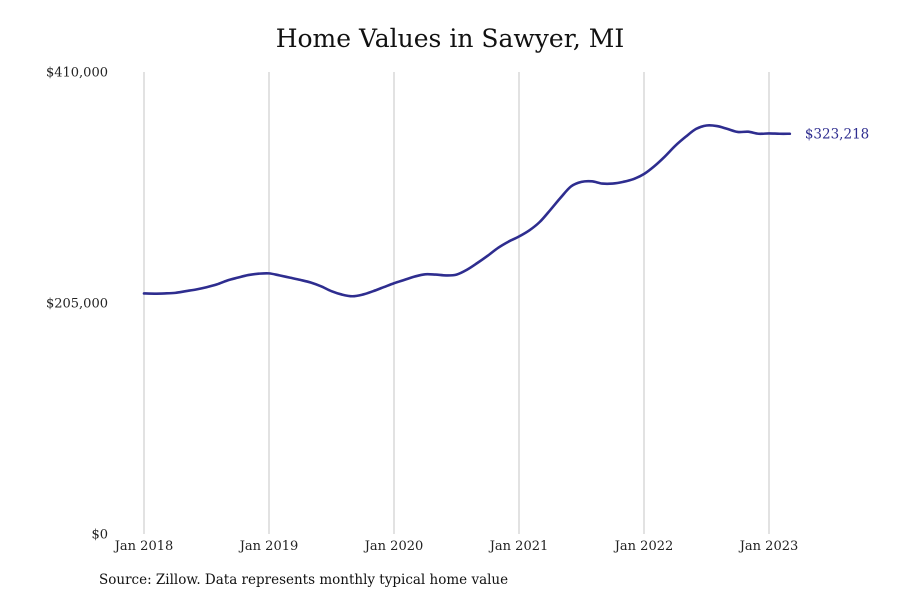 The height and width of the screenshot is (600, 900). Describe the element at coordinates (143, 546) in the screenshot. I see `x-tick-label: Jan 2018` at that location.